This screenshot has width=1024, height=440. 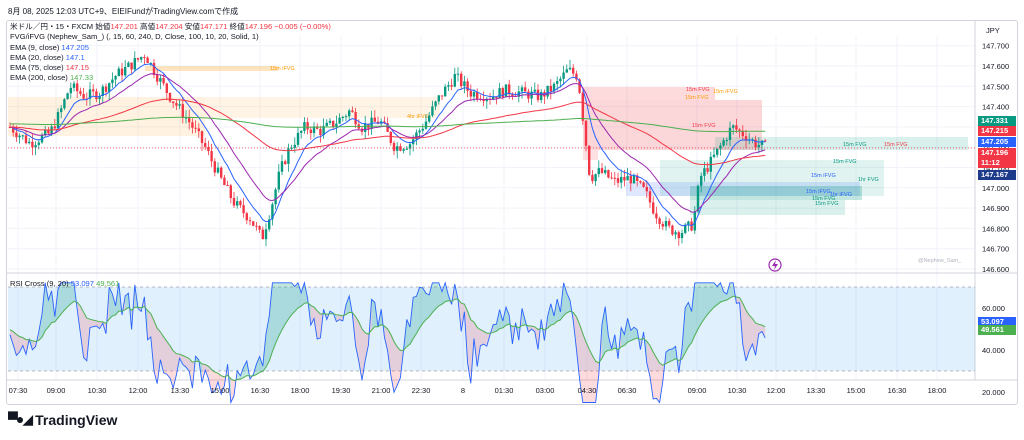 I want to click on ema200-legend: EMA (200, close) 147.33, so click(x=52, y=78).